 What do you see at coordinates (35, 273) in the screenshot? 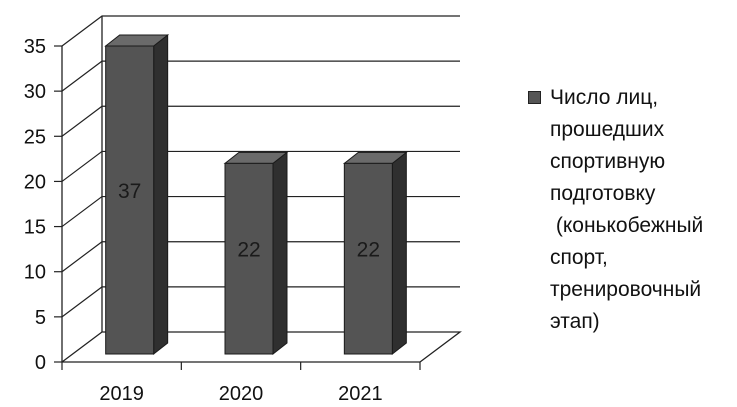
I see `y-tick-label: 10` at bounding box center [35, 273].